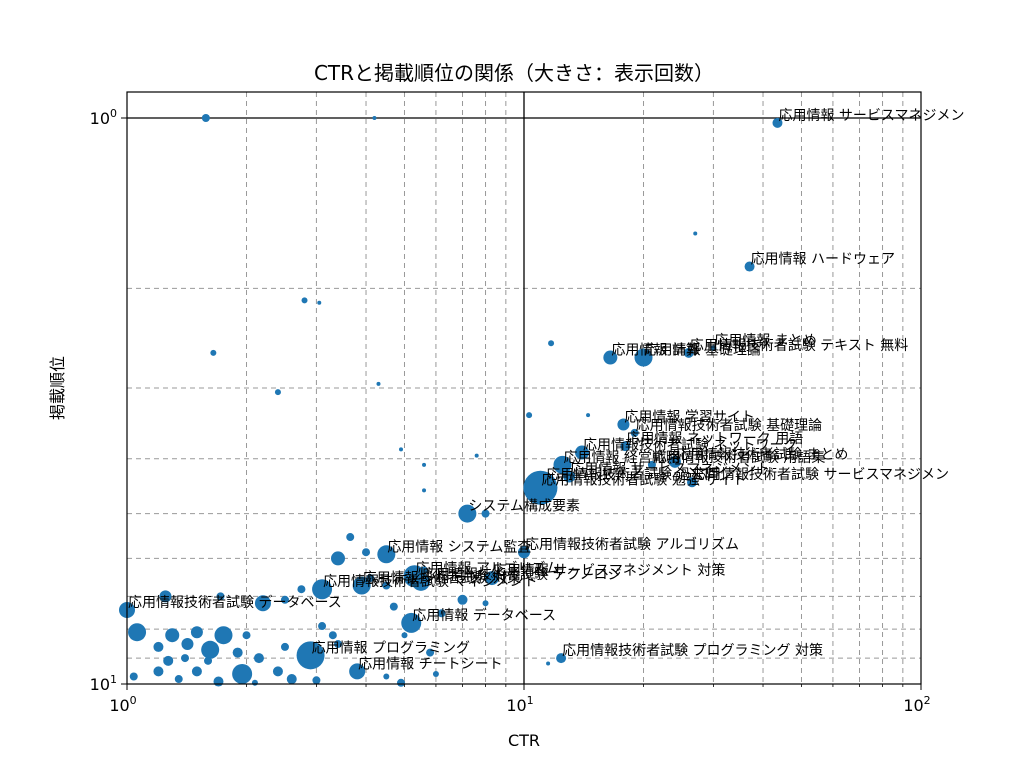 Image resolution: width=1024 pixels, height=768 pixels. I want to click on point-label: 応用情報技術者試験 マネジメント, so click(430, 582).